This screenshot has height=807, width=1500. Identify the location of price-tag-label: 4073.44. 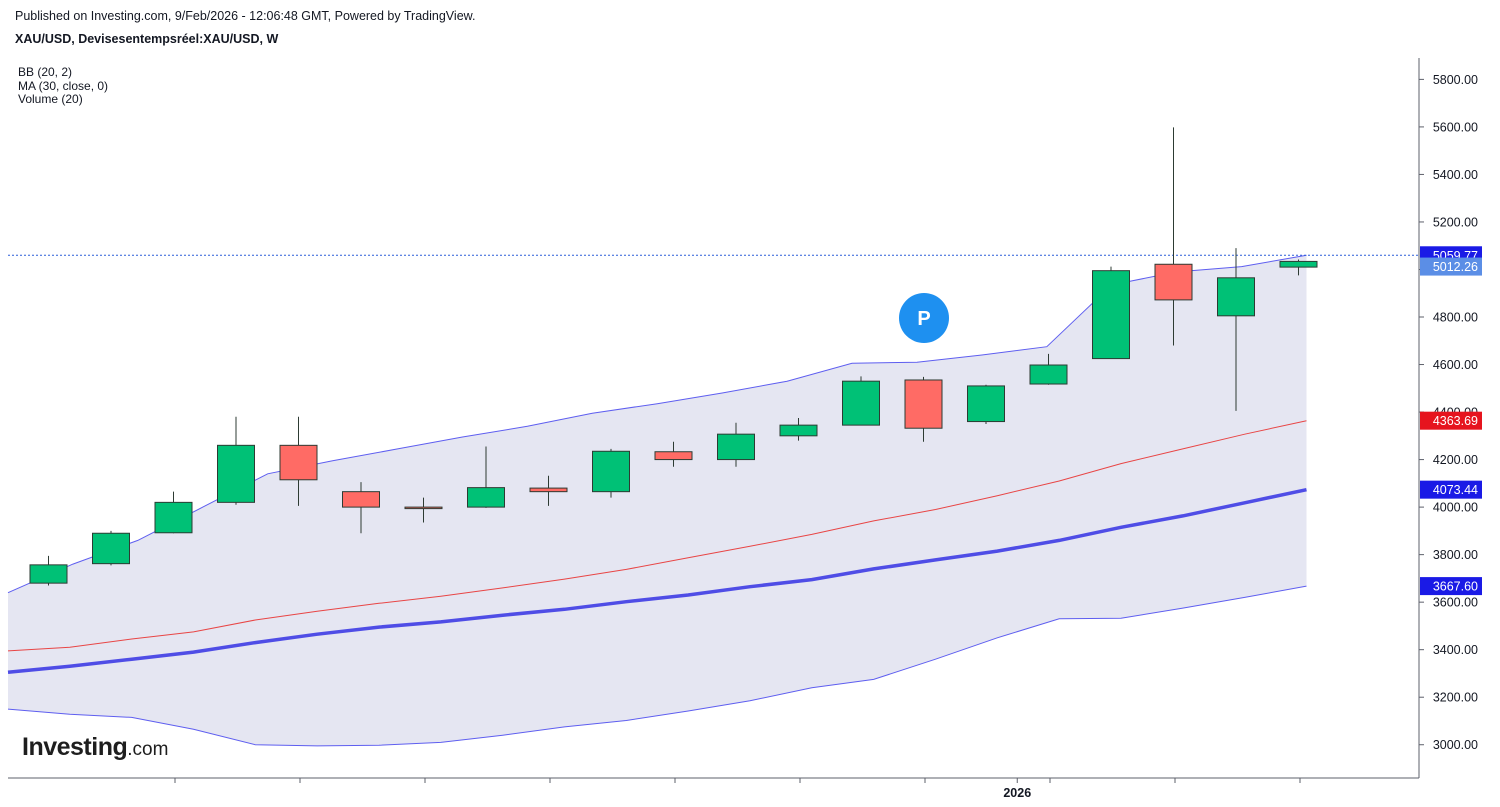
(1455, 490).